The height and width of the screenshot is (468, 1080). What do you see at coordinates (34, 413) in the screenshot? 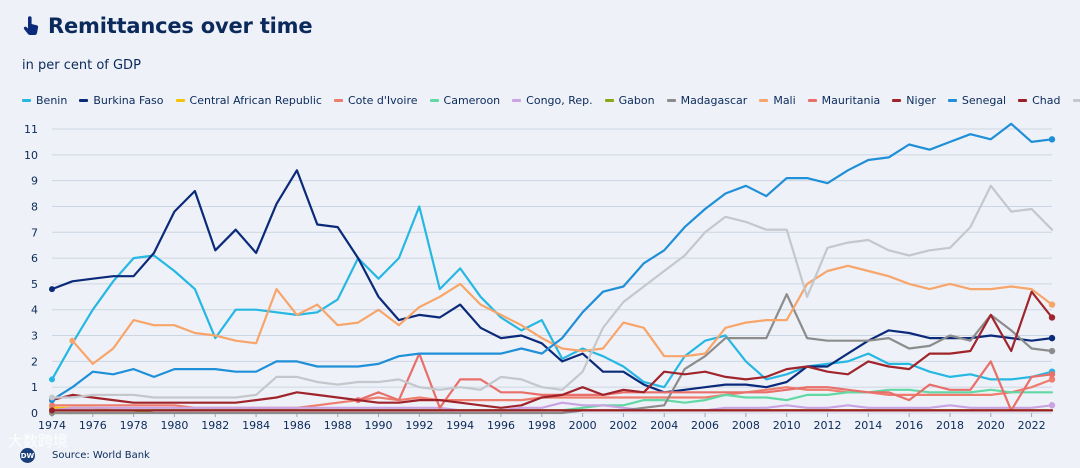
I see `y-tick-label: 0` at bounding box center [34, 413].